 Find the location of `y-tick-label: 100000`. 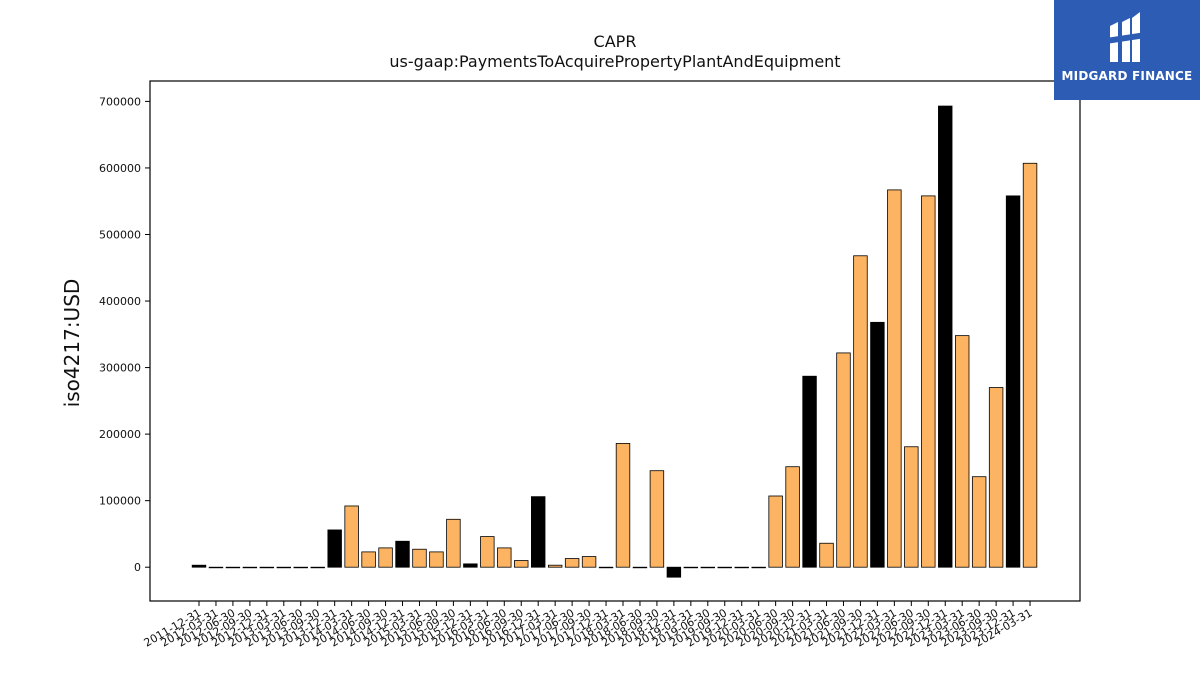

y-tick-label: 100000 is located at coordinates (120, 501).